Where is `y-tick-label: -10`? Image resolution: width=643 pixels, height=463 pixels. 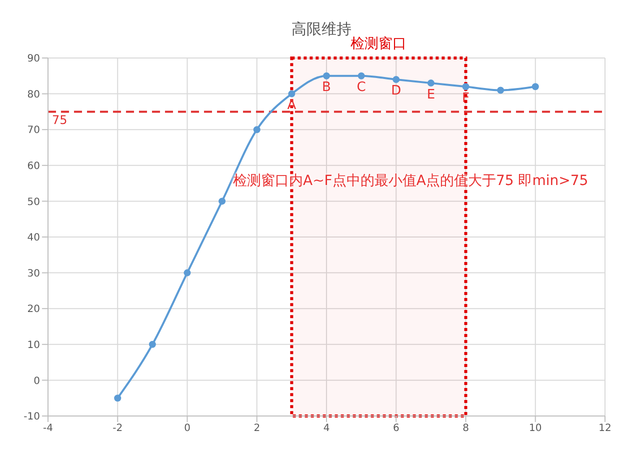 y-tick-label: -10 is located at coordinates (32, 417).